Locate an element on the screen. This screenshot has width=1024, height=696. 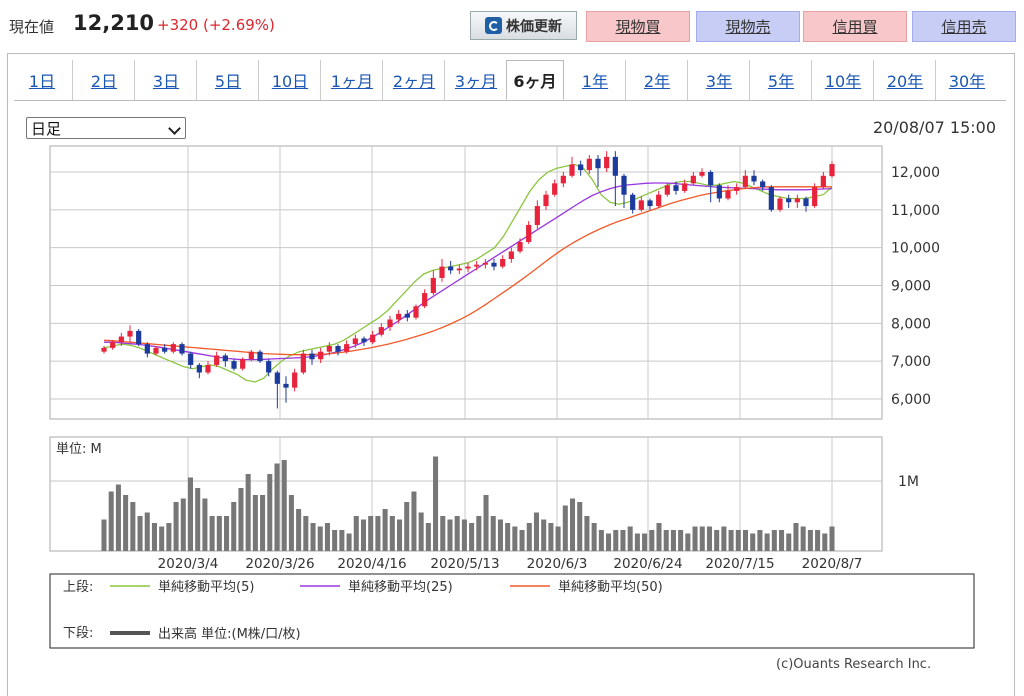
x-tick-label: 2020/7/15 is located at coordinates (739, 564).